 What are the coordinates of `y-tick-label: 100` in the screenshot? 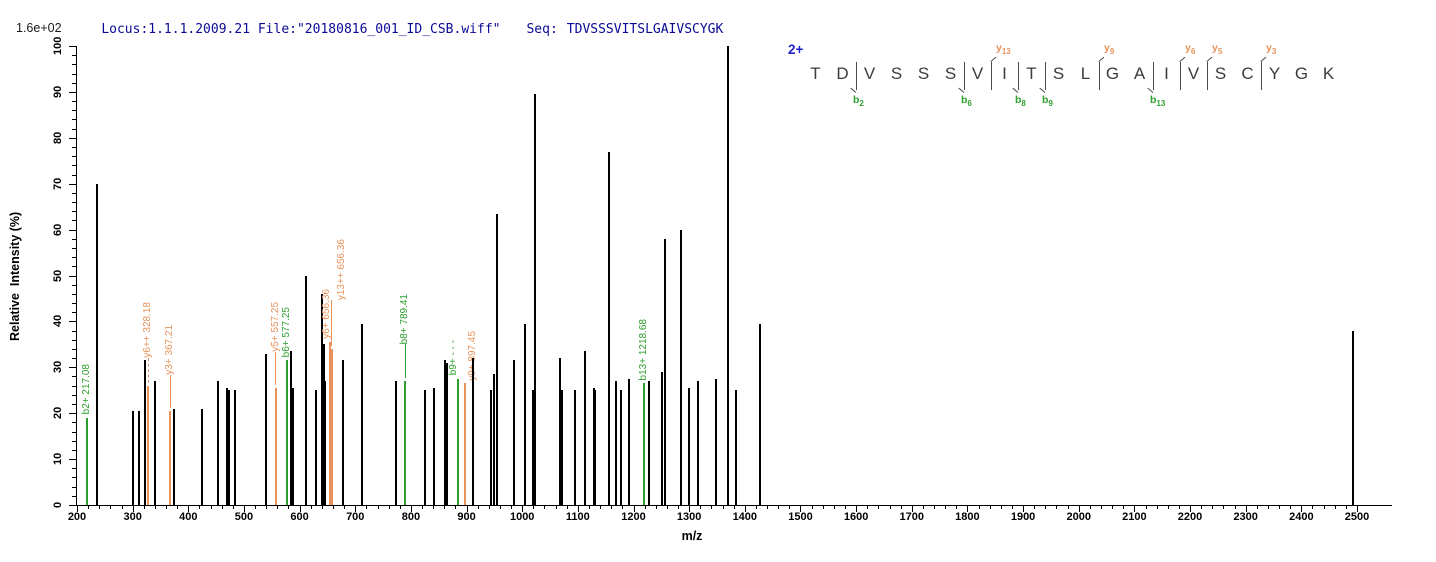 It's located at (58, 46).